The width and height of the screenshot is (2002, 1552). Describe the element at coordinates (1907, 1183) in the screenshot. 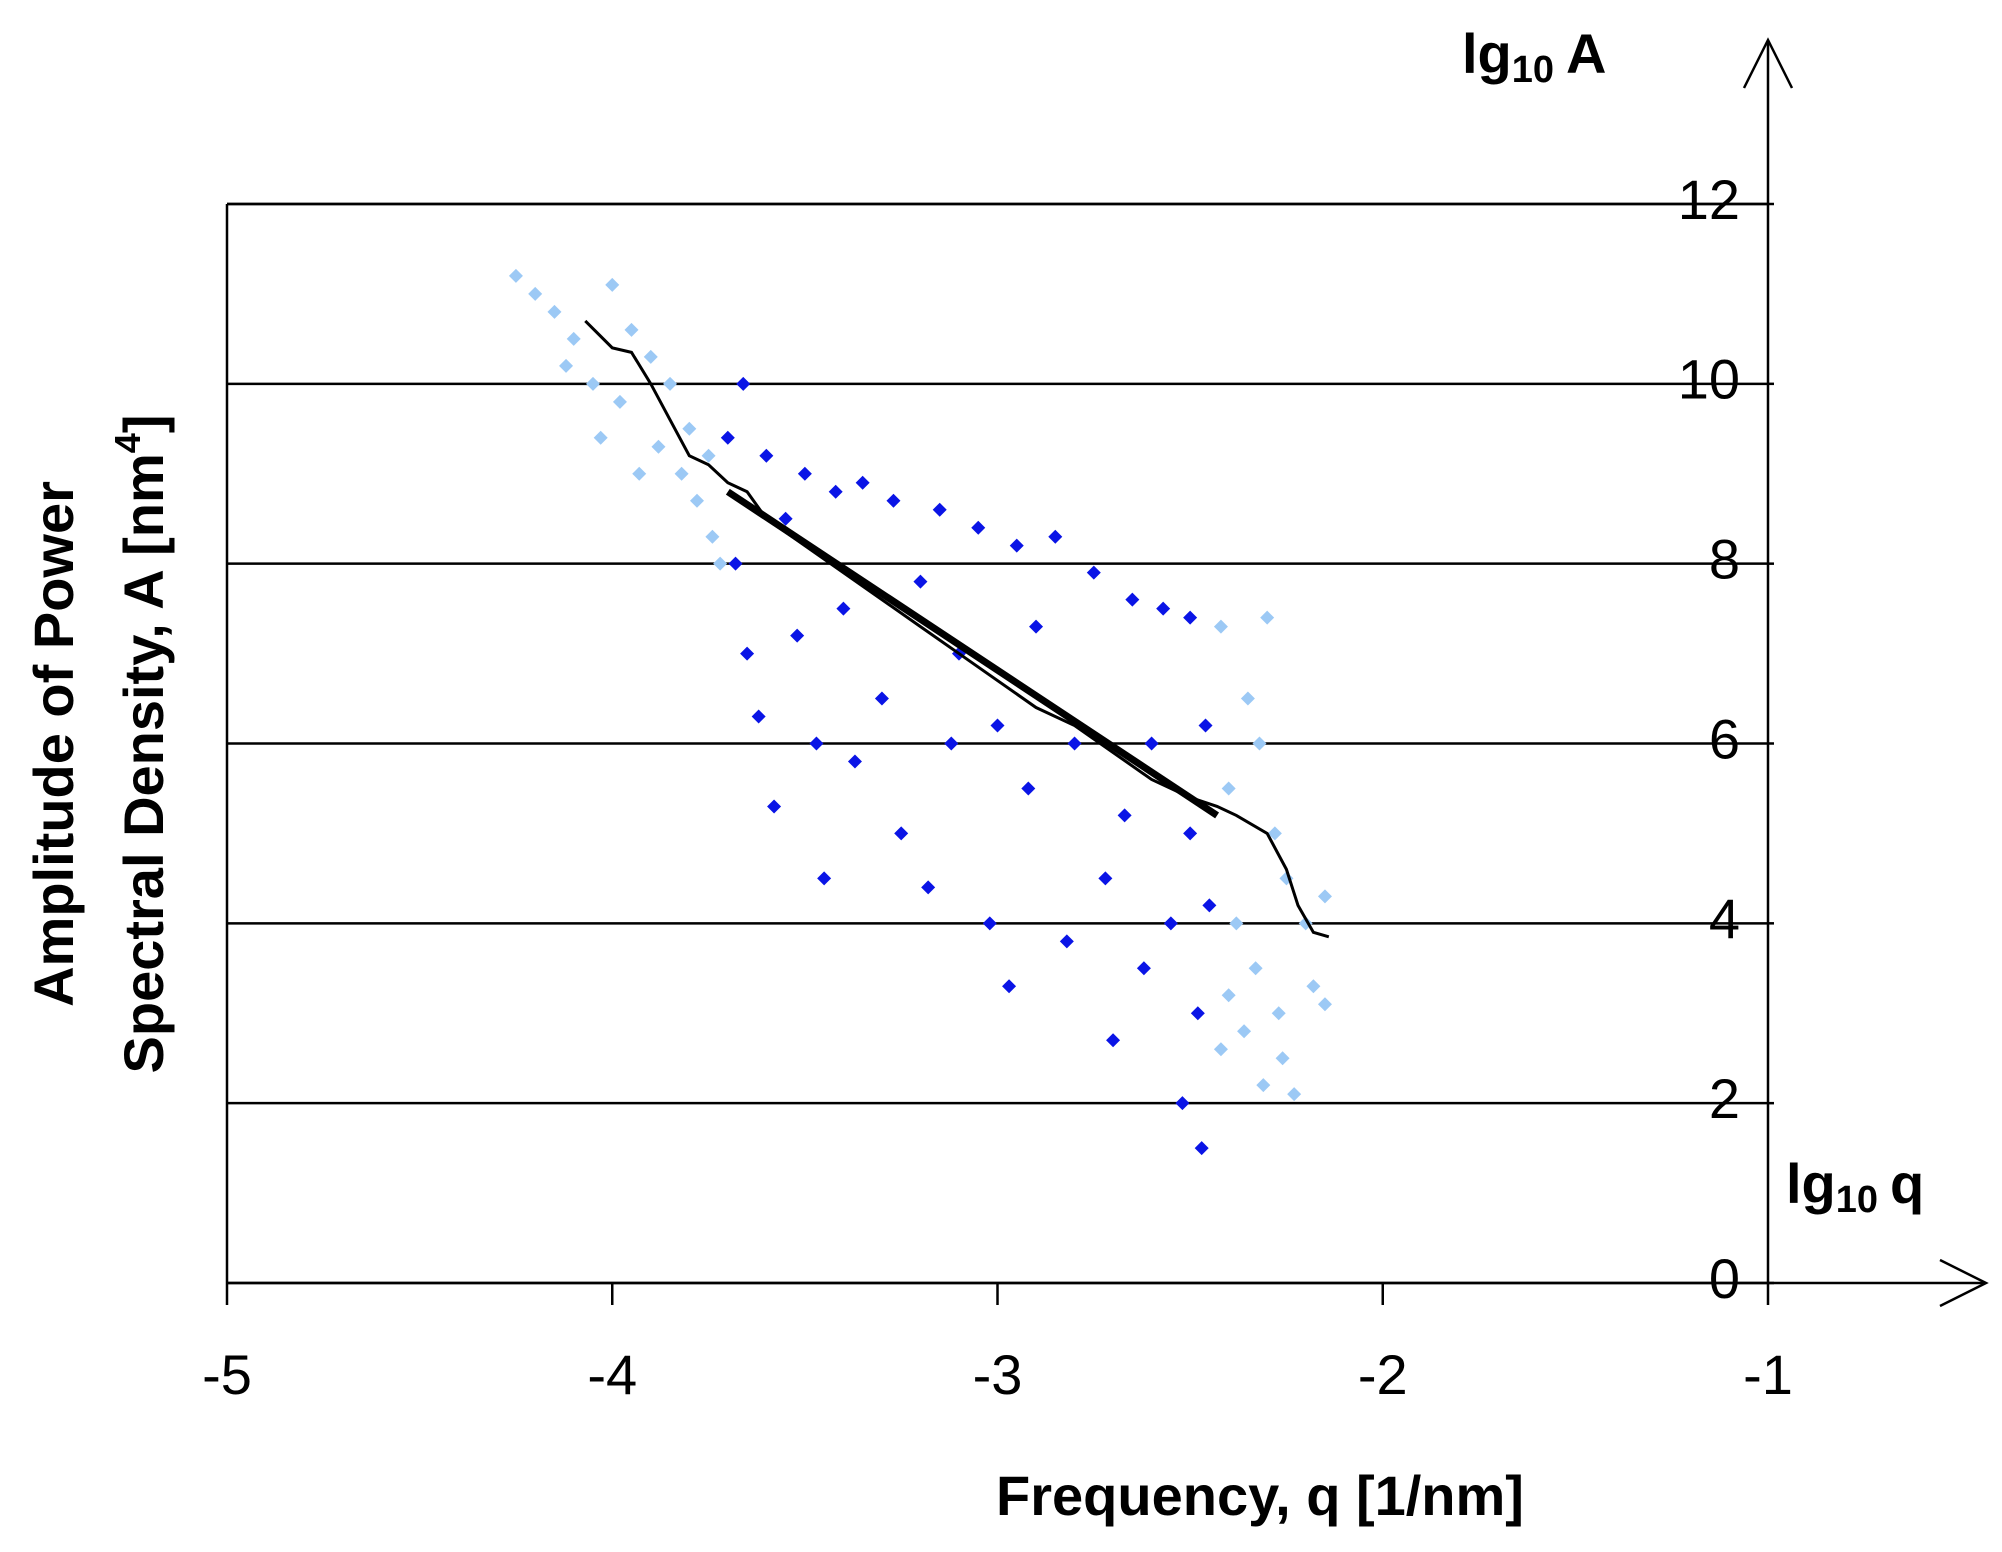

I see `label-var: q` at that location.